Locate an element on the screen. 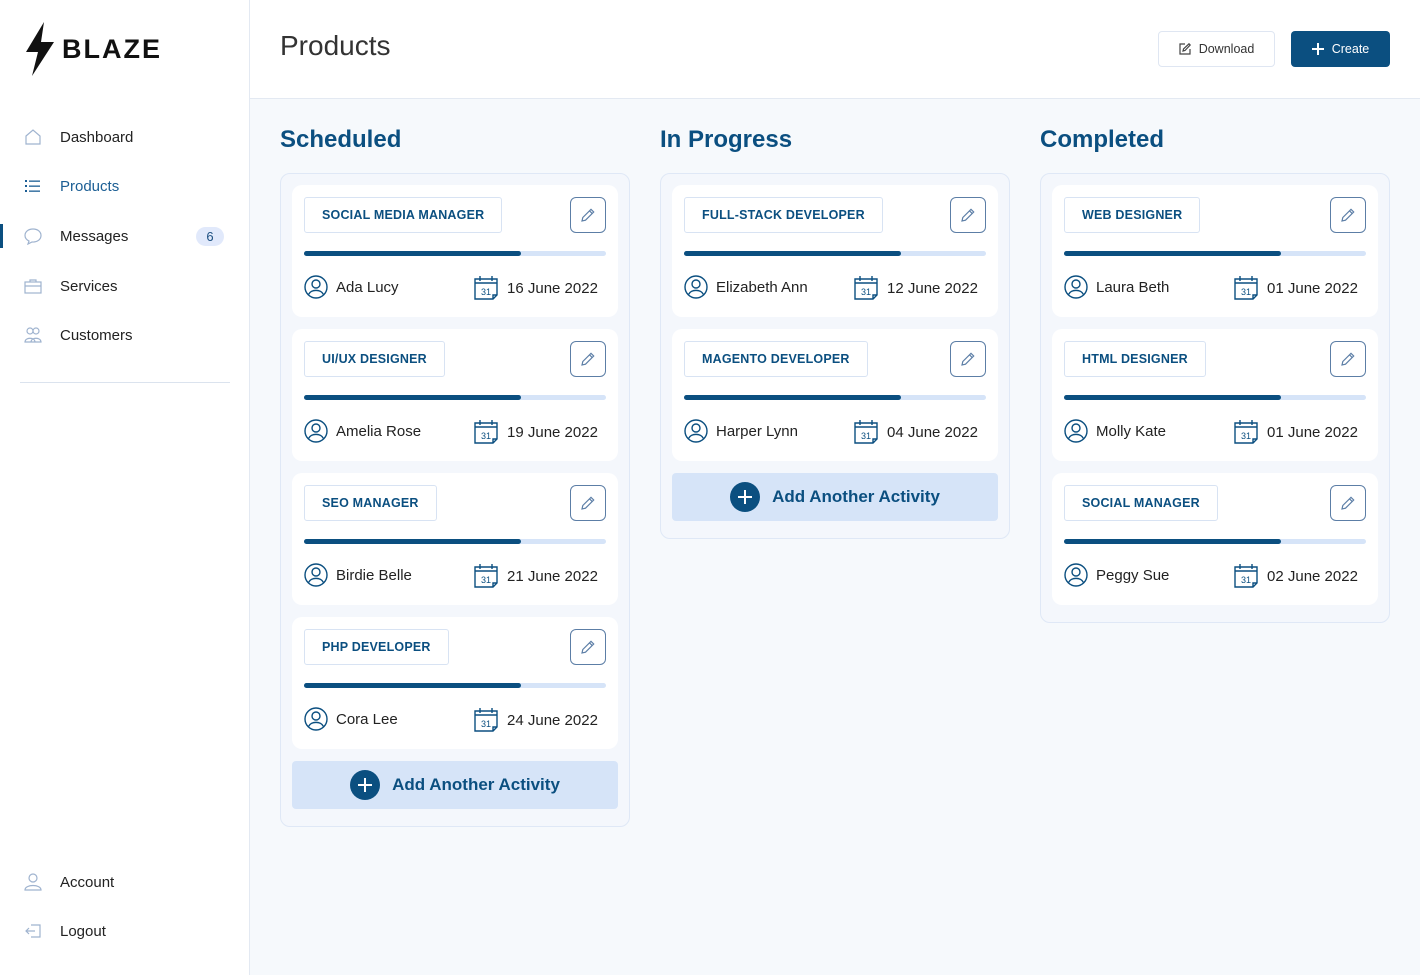 This screenshot has height=975, width=1420. assignee-name: Birdie Belle is located at coordinates (374, 575).